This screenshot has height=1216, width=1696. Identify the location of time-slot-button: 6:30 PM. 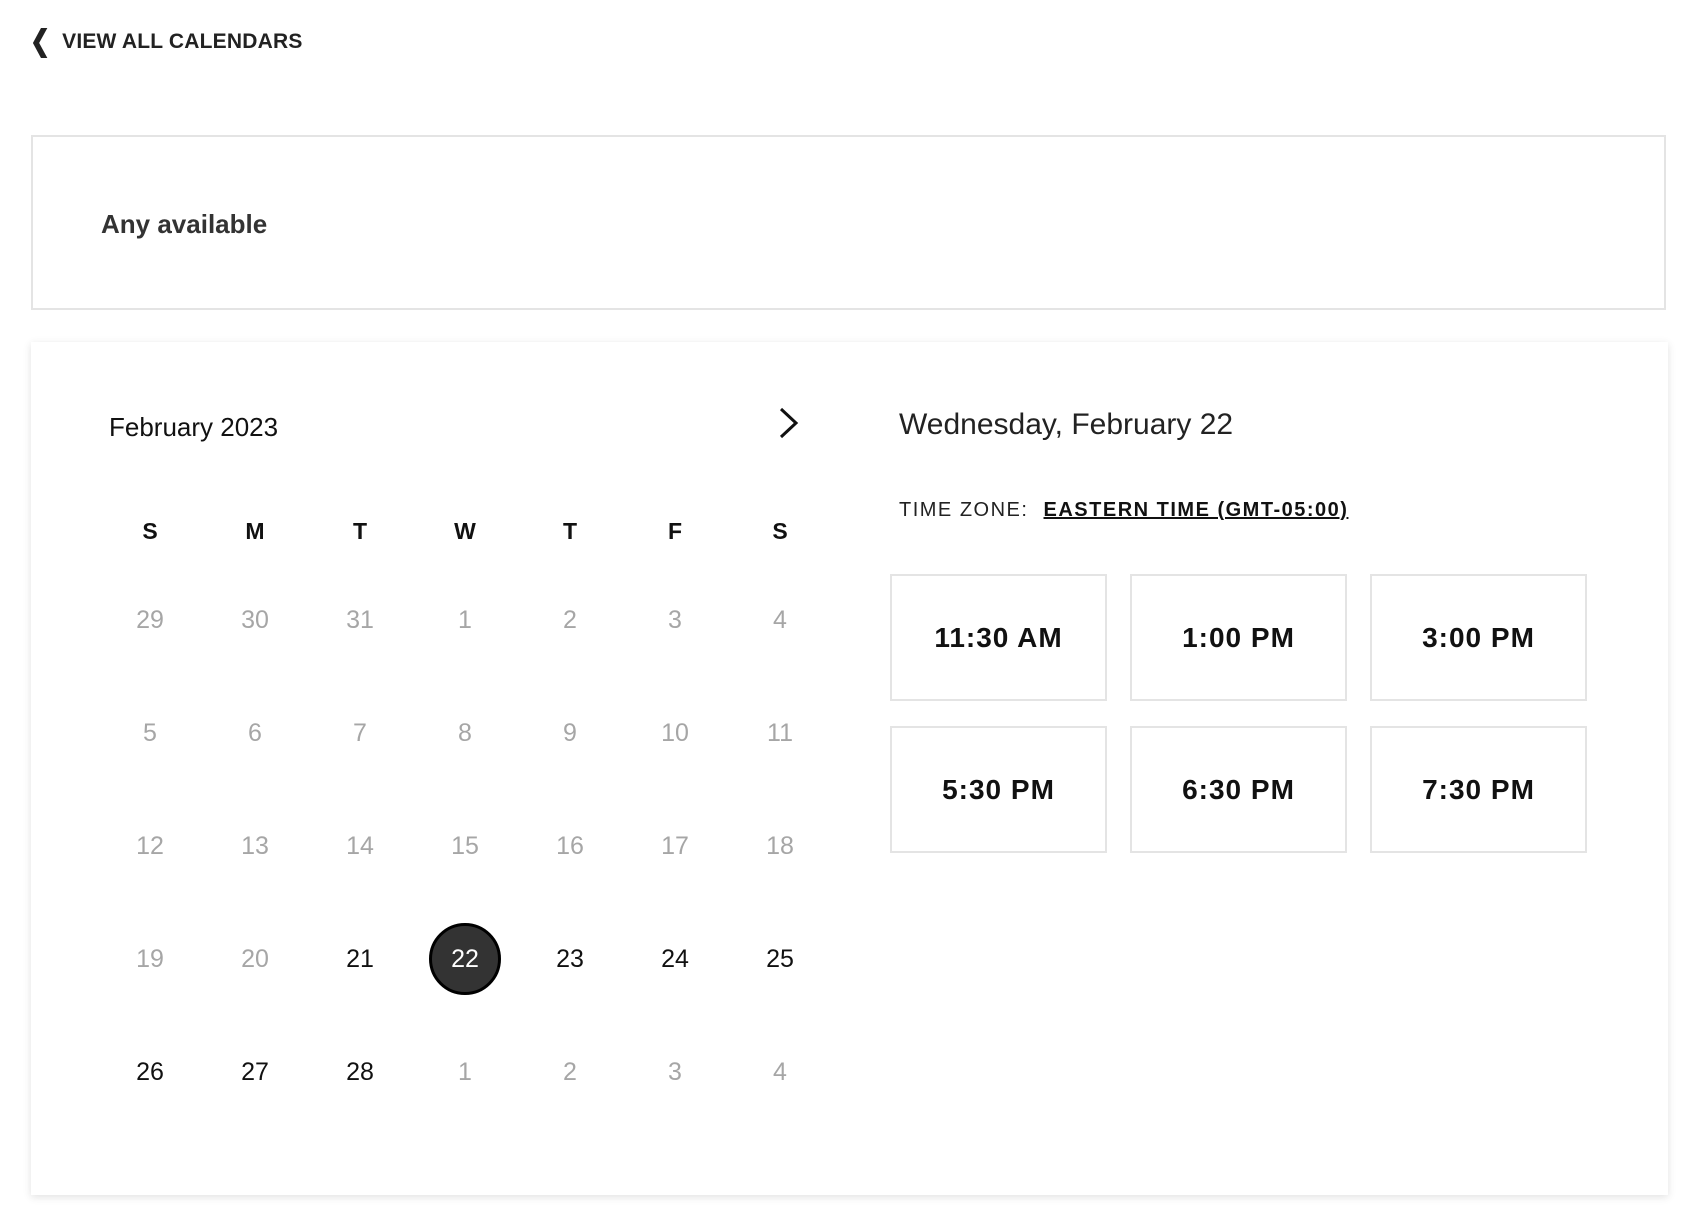
(1238, 789).